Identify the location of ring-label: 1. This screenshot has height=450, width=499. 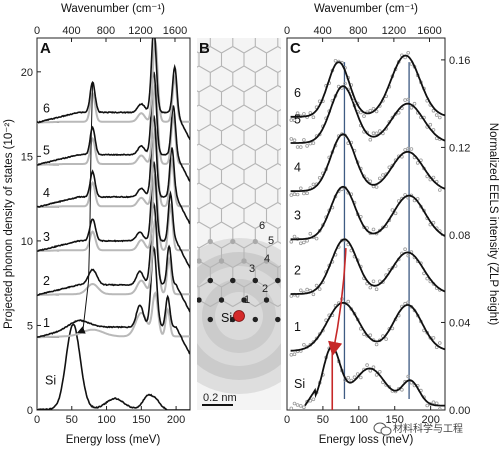
(247, 300).